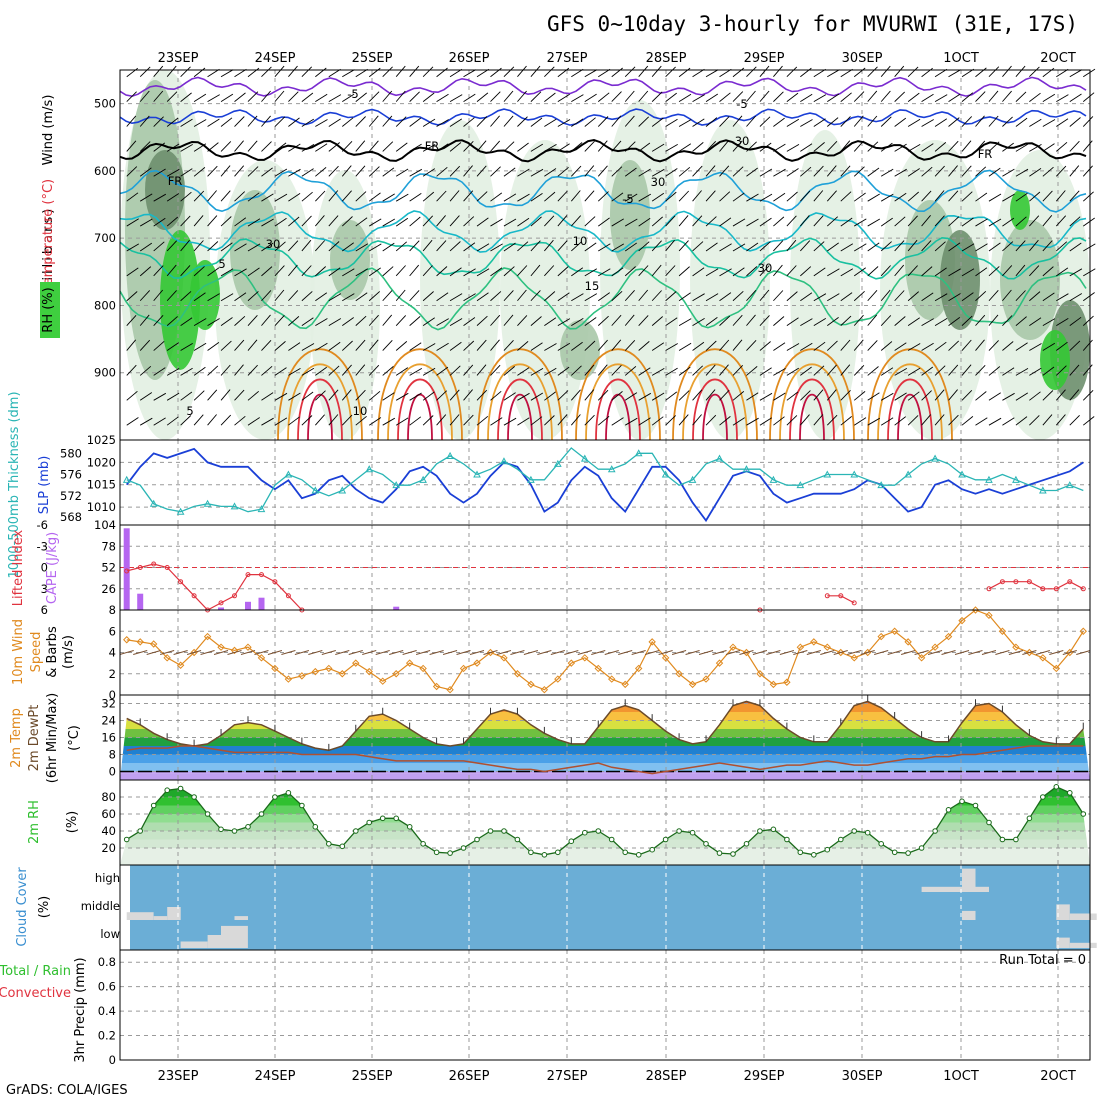 This screenshot has height=1100, width=1100. Describe the element at coordinates (352, 94) in the screenshot. I see `contour-label: -5` at that location.